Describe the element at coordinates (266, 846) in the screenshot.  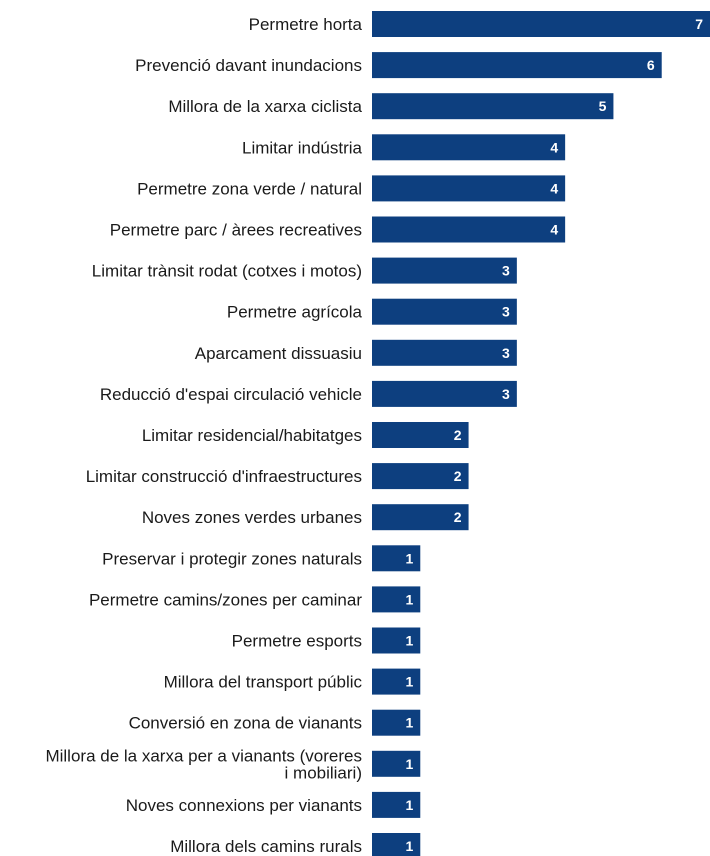
I see `category-label: Millora dels camins rurals` at that location.